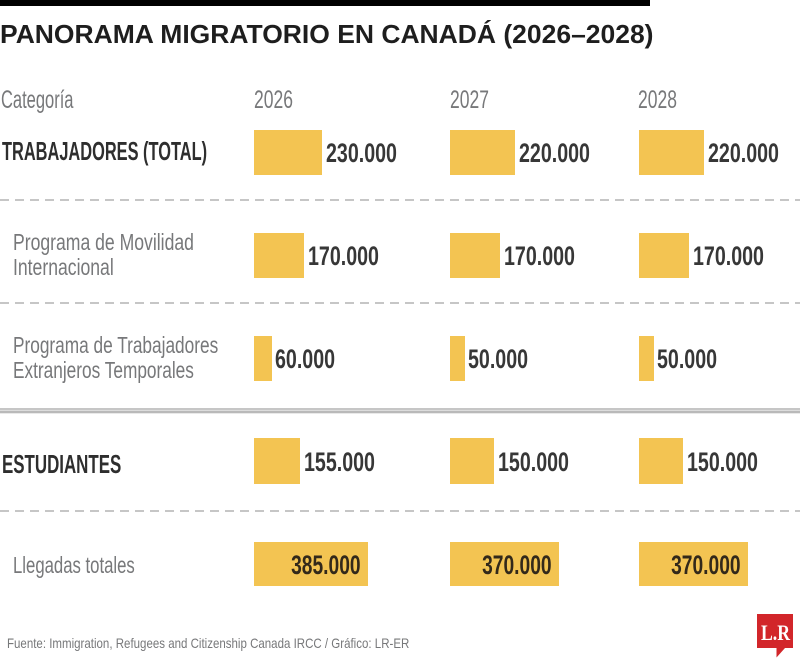 This screenshot has height=666, width=800. I want to click on svg-text: L.R, so click(776, 632).